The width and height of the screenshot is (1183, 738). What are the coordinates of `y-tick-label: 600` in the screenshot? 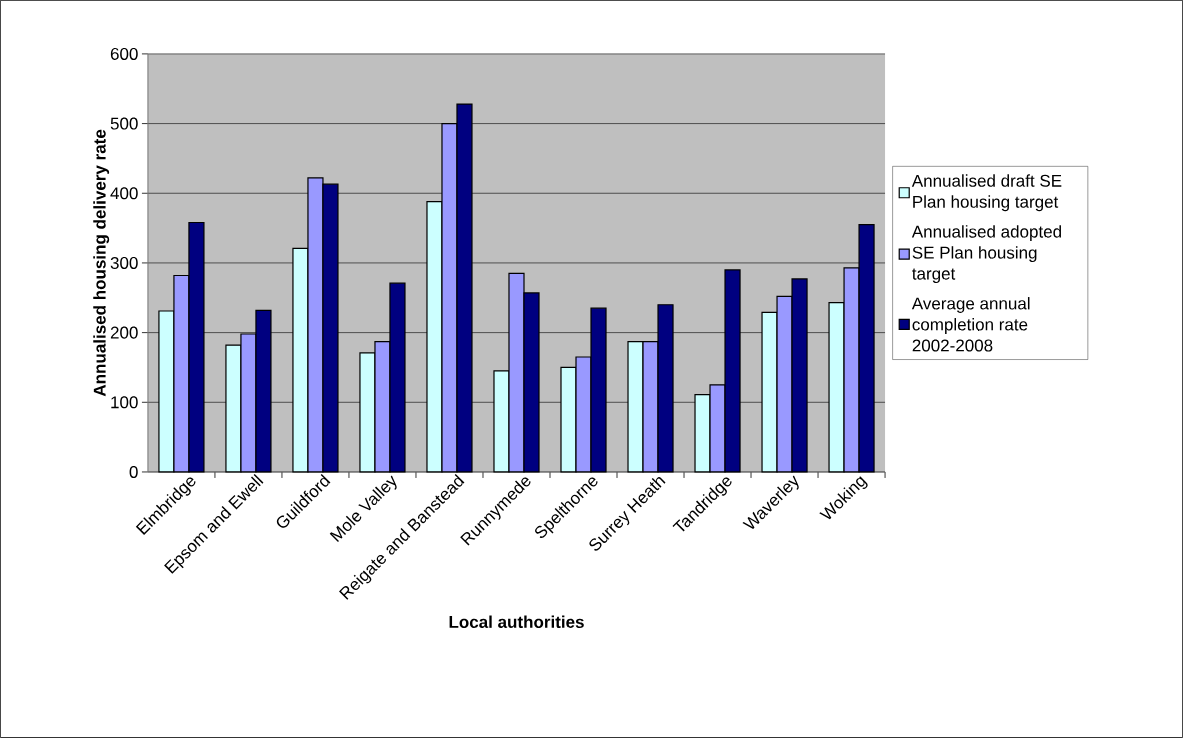 It's located at (124, 53).